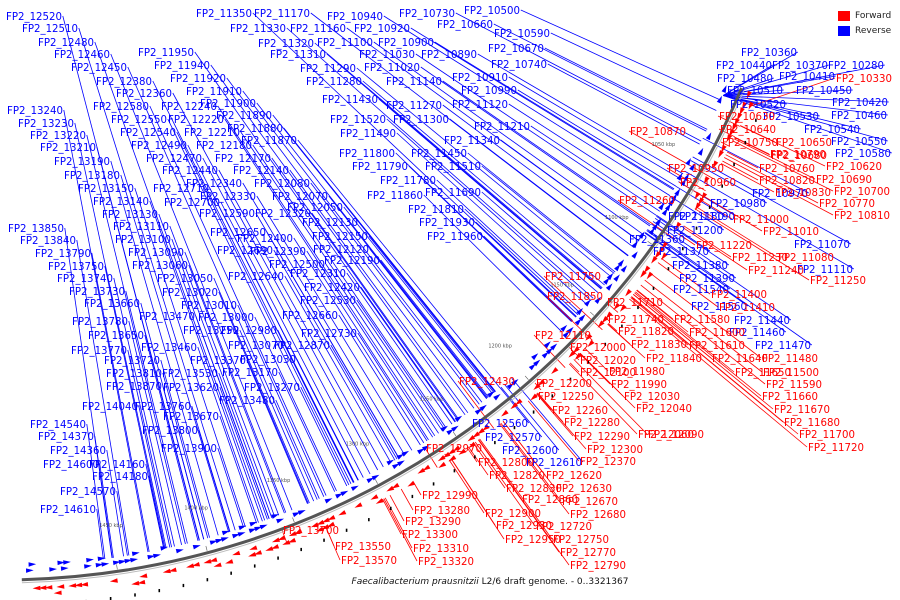 The image size is (900, 600). Describe the element at coordinates (864, 30) in the screenshot. I see `legend-reverse: Reverse` at that location.